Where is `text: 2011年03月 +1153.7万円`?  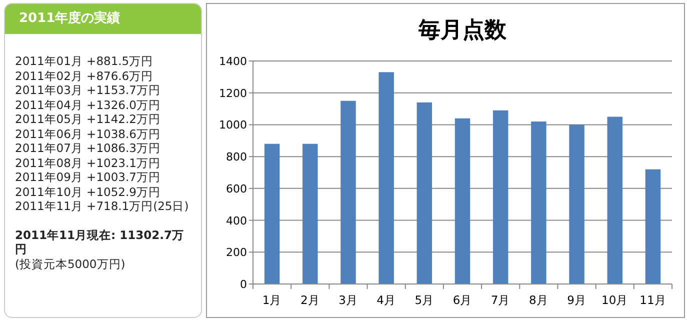 text: 2011年03月 +1153.7万円 is located at coordinates (88, 90).